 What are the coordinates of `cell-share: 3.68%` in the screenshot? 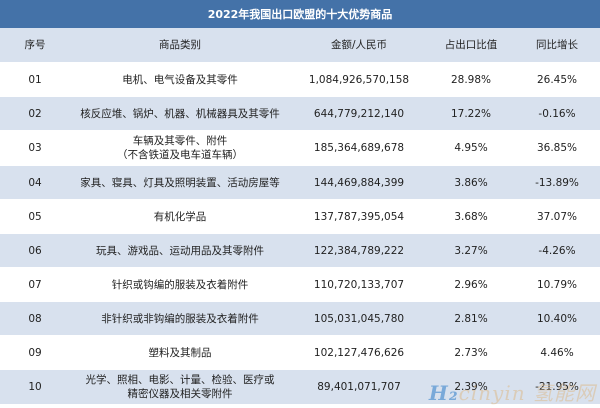 It's located at (471, 216).